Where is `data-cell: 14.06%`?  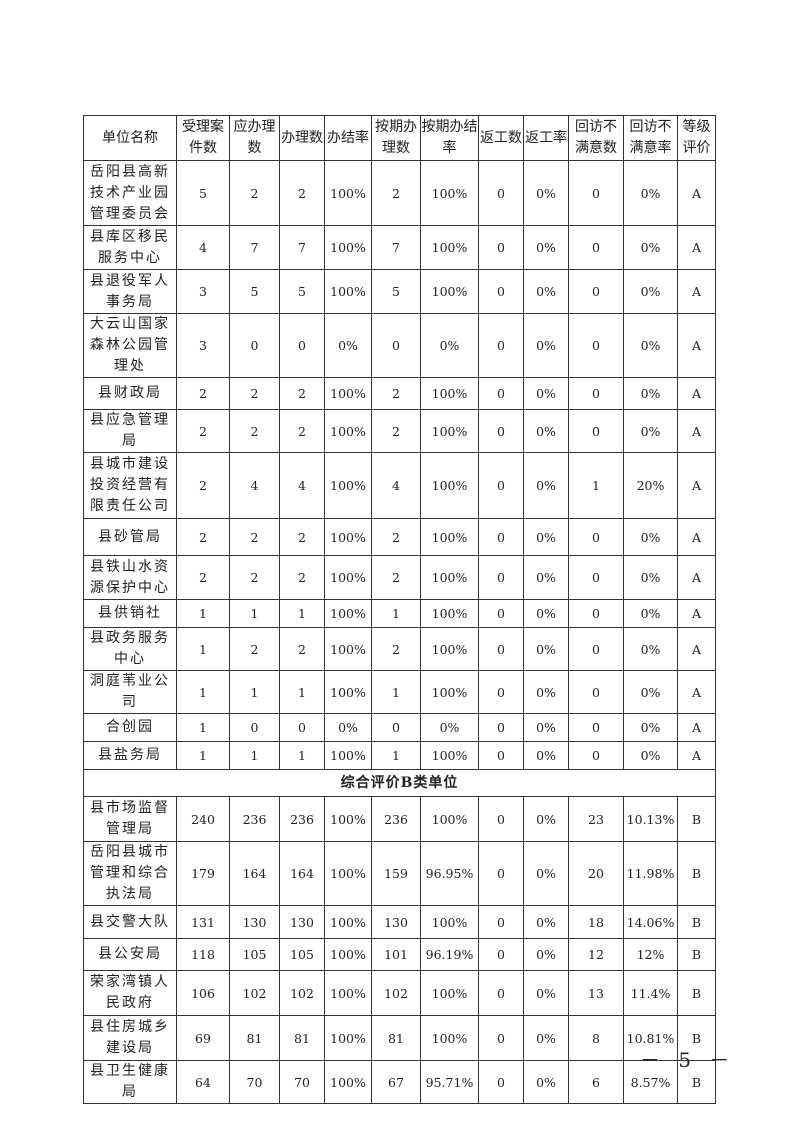 data-cell: 14.06% is located at coordinates (650, 922).